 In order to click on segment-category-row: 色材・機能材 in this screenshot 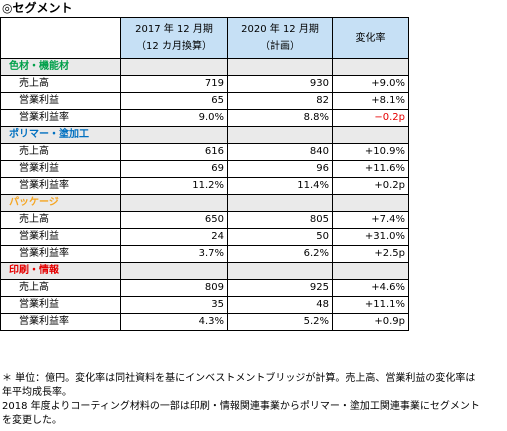, I will do `click(204, 67)`.